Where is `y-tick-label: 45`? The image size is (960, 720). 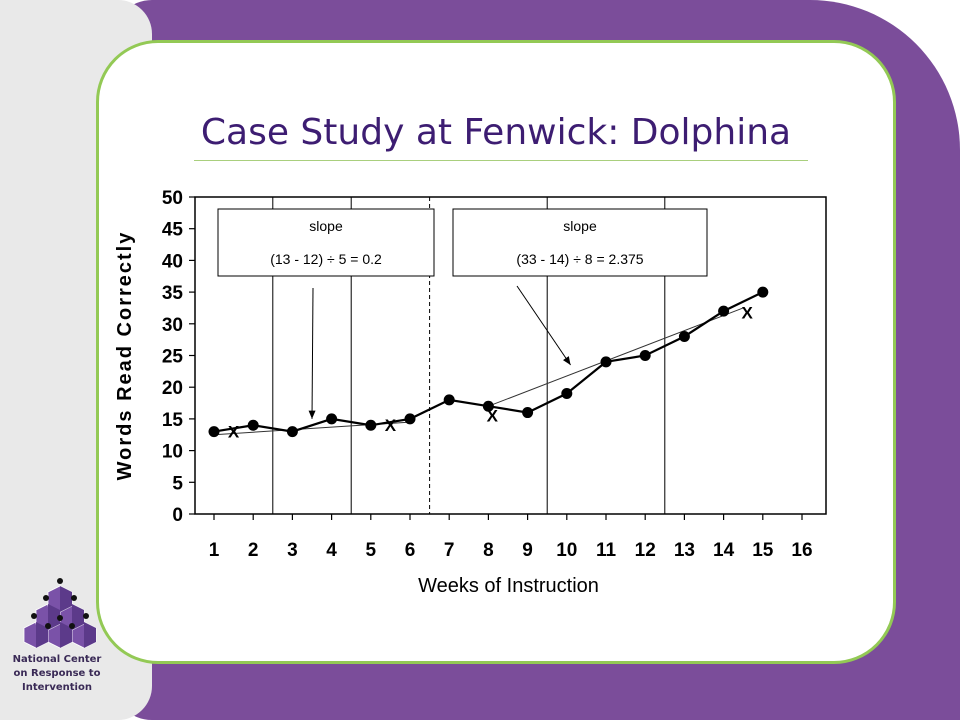 y-tick-label: 45 is located at coordinates (173, 230).